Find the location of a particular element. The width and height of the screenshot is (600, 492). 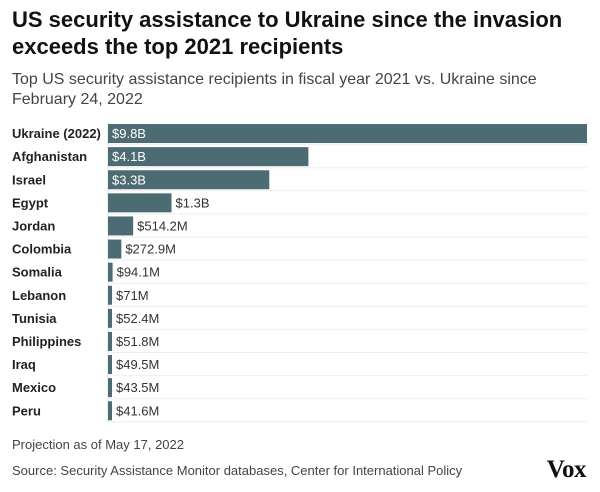

data-label: $1.3B is located at coordinates (193, 202).